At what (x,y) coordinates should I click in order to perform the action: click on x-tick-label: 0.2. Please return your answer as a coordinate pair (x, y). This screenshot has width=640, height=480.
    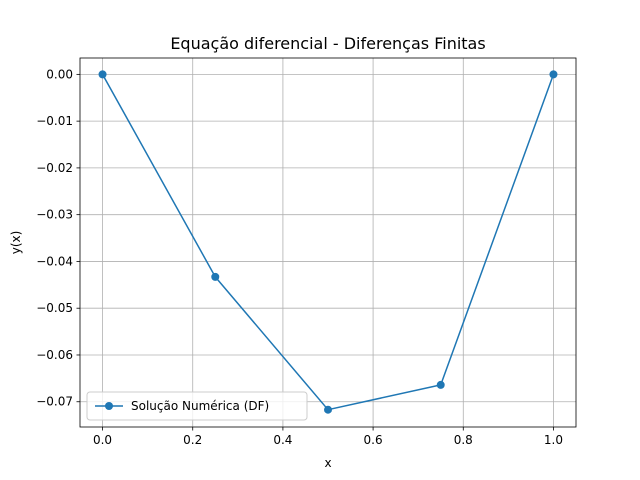
    Looking at the image, I should click on (192, 440).